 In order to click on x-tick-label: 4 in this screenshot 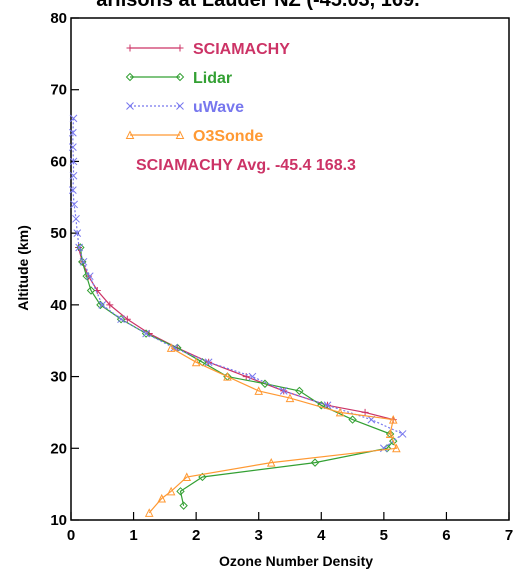, I will do `click(321, 535)`.